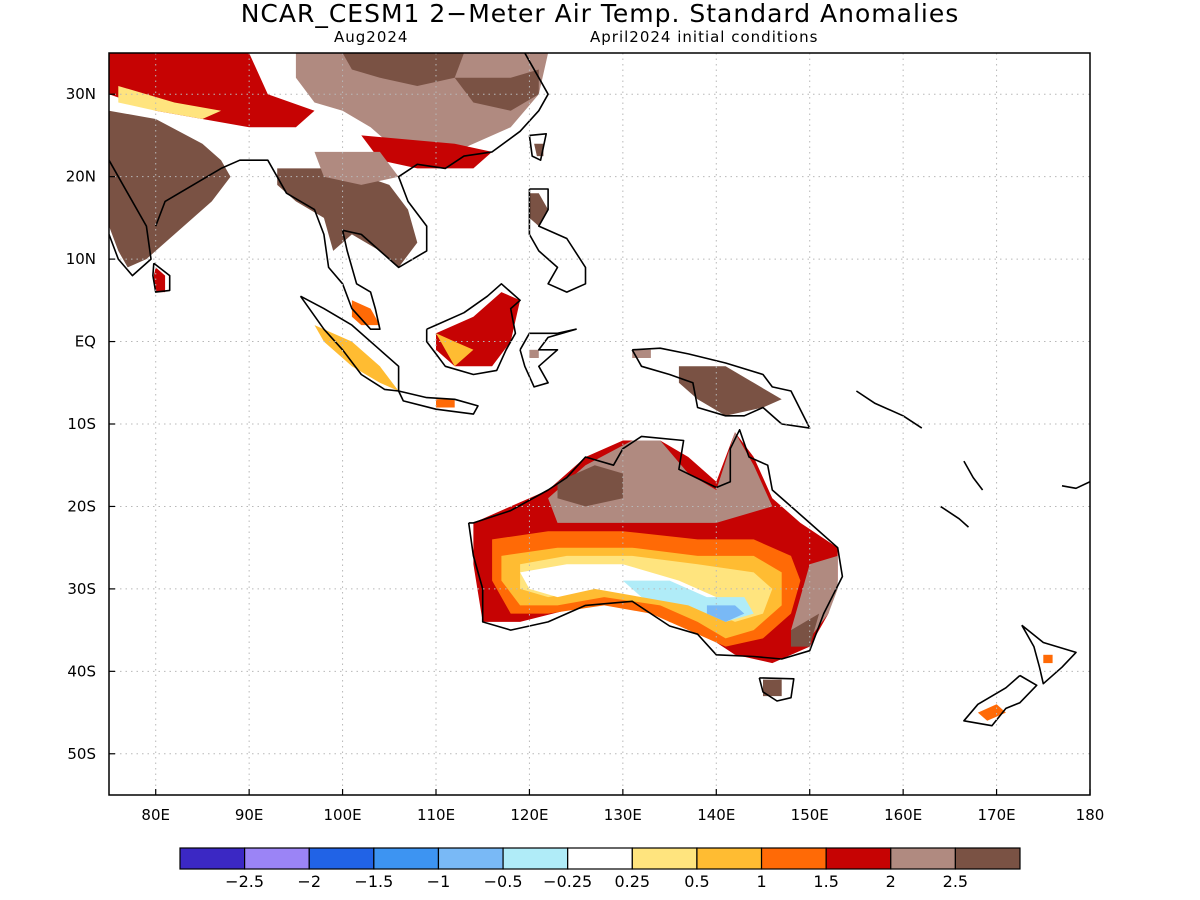 The image size is (1200, 900). Describe the element at coordinates (1075, 485) in the screenshot. I see `coastline-fiji` at that location.